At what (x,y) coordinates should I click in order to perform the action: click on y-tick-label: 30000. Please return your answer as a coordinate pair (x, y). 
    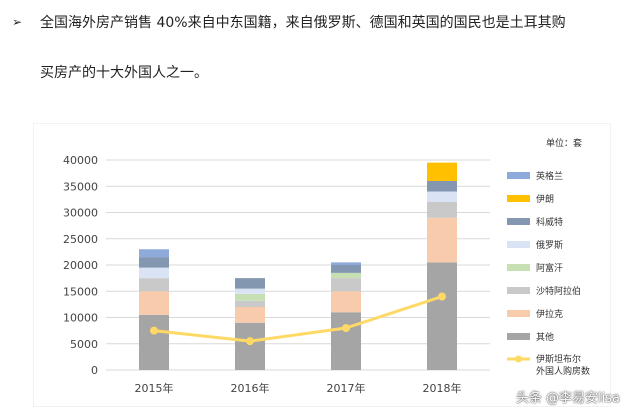
    Looking at the image, I should click on (80, 213).